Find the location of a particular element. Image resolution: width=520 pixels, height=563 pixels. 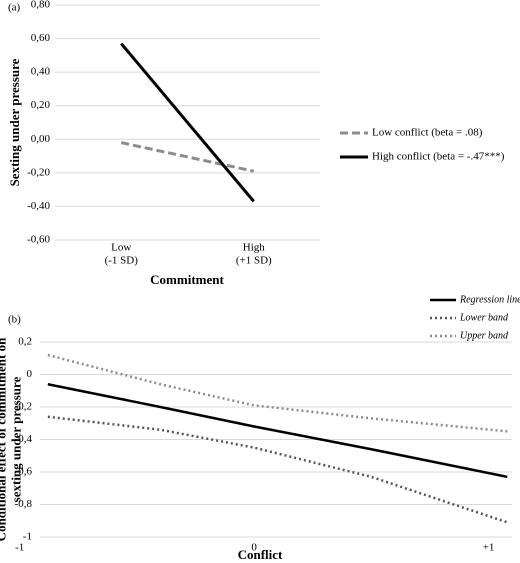

x-tick-label: +1 is located at coordinates (489, 548).